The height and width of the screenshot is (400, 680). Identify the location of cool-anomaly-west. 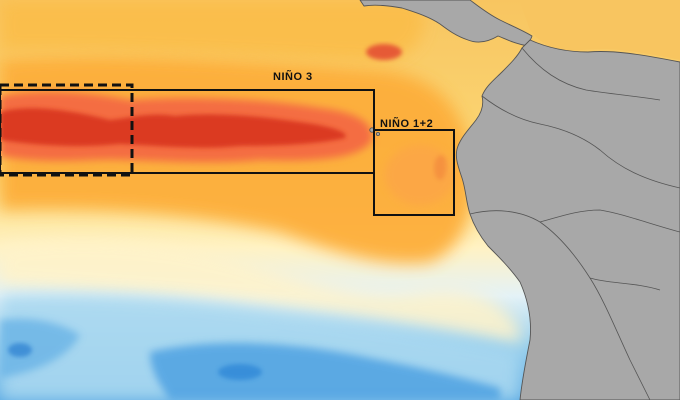
(40, 348).